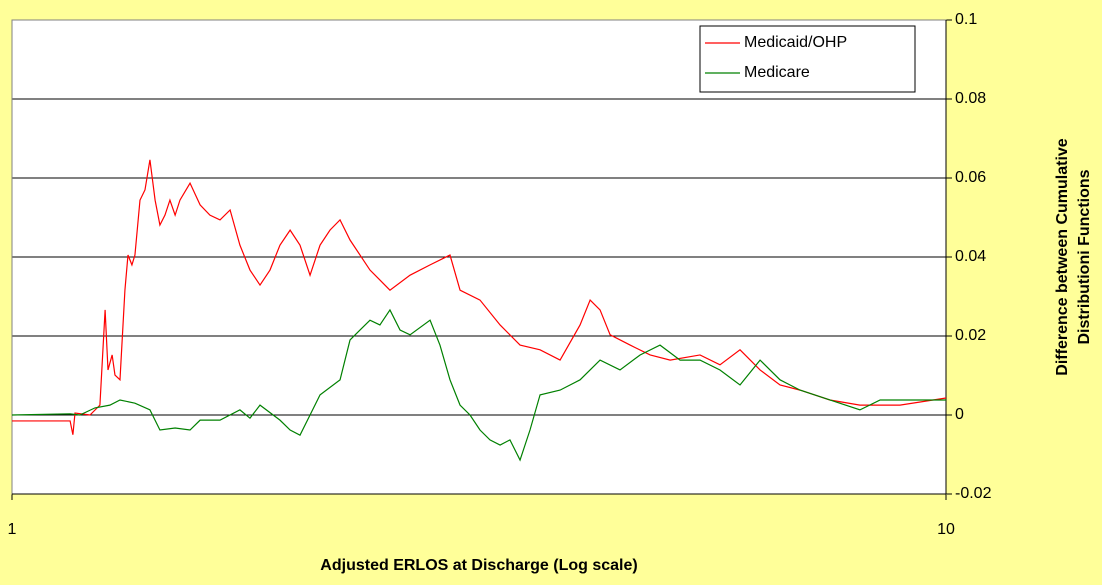  I want to click on y-tick-label: 0.04, so click(970, 256).